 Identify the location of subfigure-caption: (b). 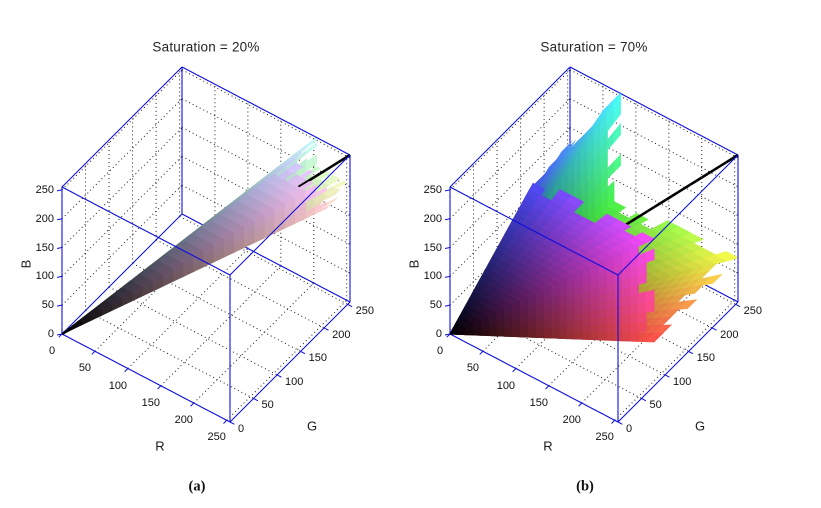
(585, 486).